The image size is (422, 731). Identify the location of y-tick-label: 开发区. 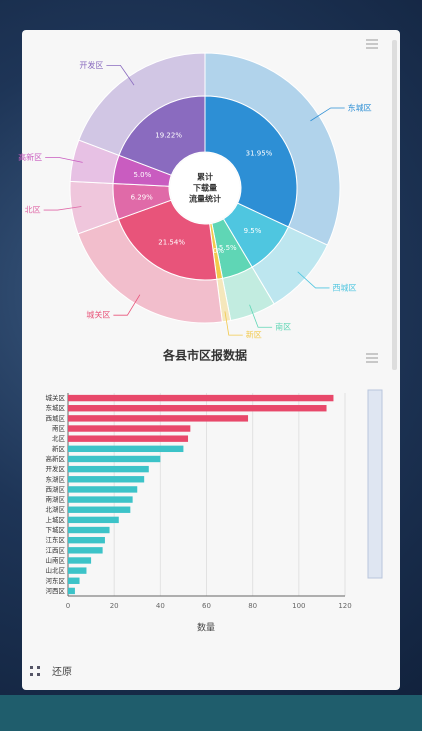
(56, 468).